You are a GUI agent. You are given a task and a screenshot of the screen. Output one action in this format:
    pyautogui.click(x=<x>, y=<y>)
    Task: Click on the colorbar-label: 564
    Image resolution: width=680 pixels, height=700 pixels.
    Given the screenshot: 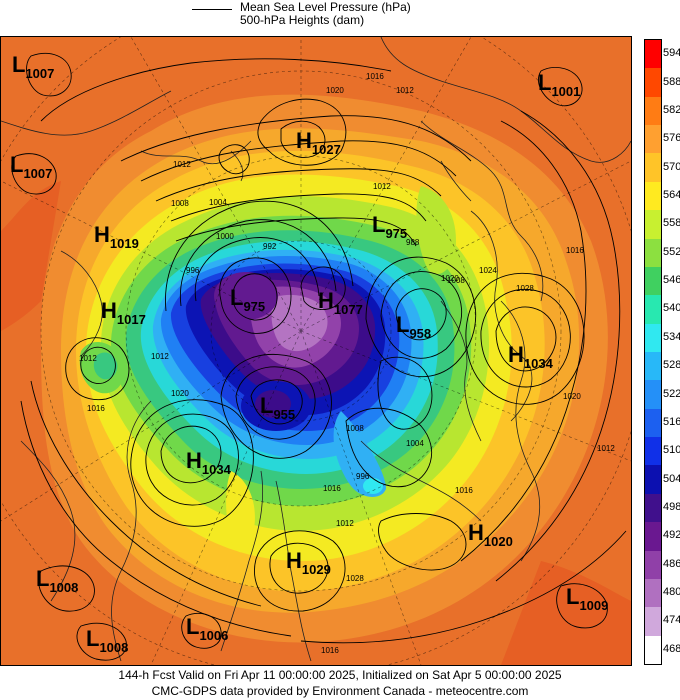 What is the action you would take?
    pyautogui.click(x=671, y=195)
    